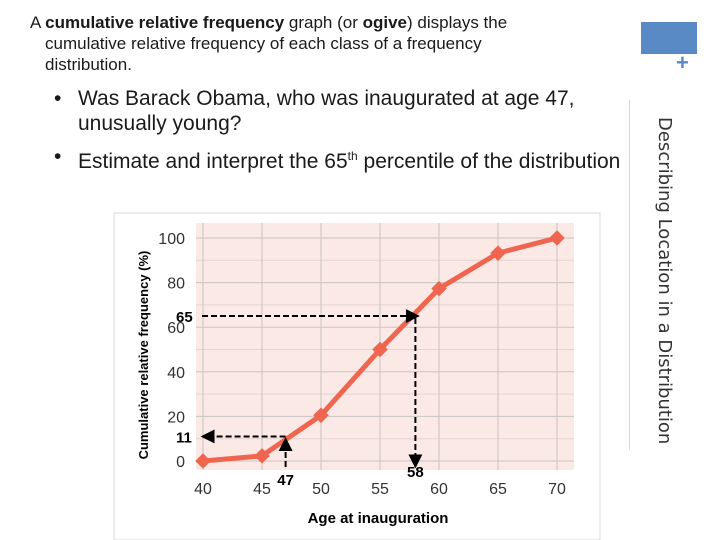  I want to click on sidebar-divider, so click(629, 275).